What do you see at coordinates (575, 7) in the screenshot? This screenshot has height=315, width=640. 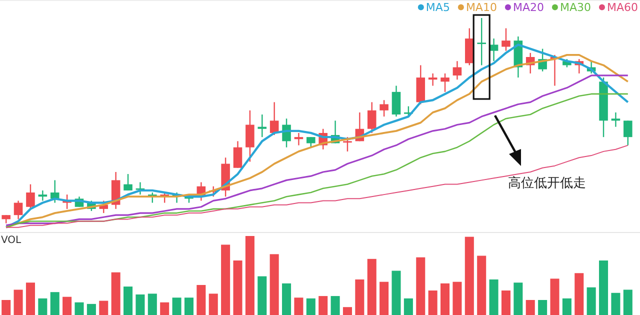 I see `legend-label: MA30` at bounding box center [575, 7].